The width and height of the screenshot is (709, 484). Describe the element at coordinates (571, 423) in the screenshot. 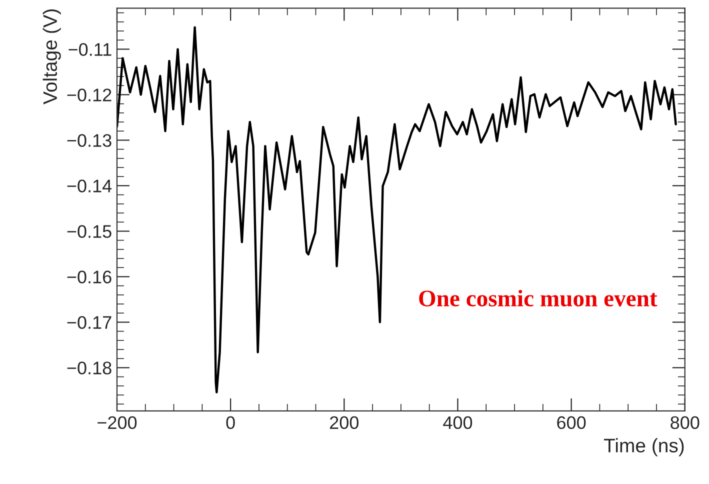

I see `x-tick-label: 600` at that location.